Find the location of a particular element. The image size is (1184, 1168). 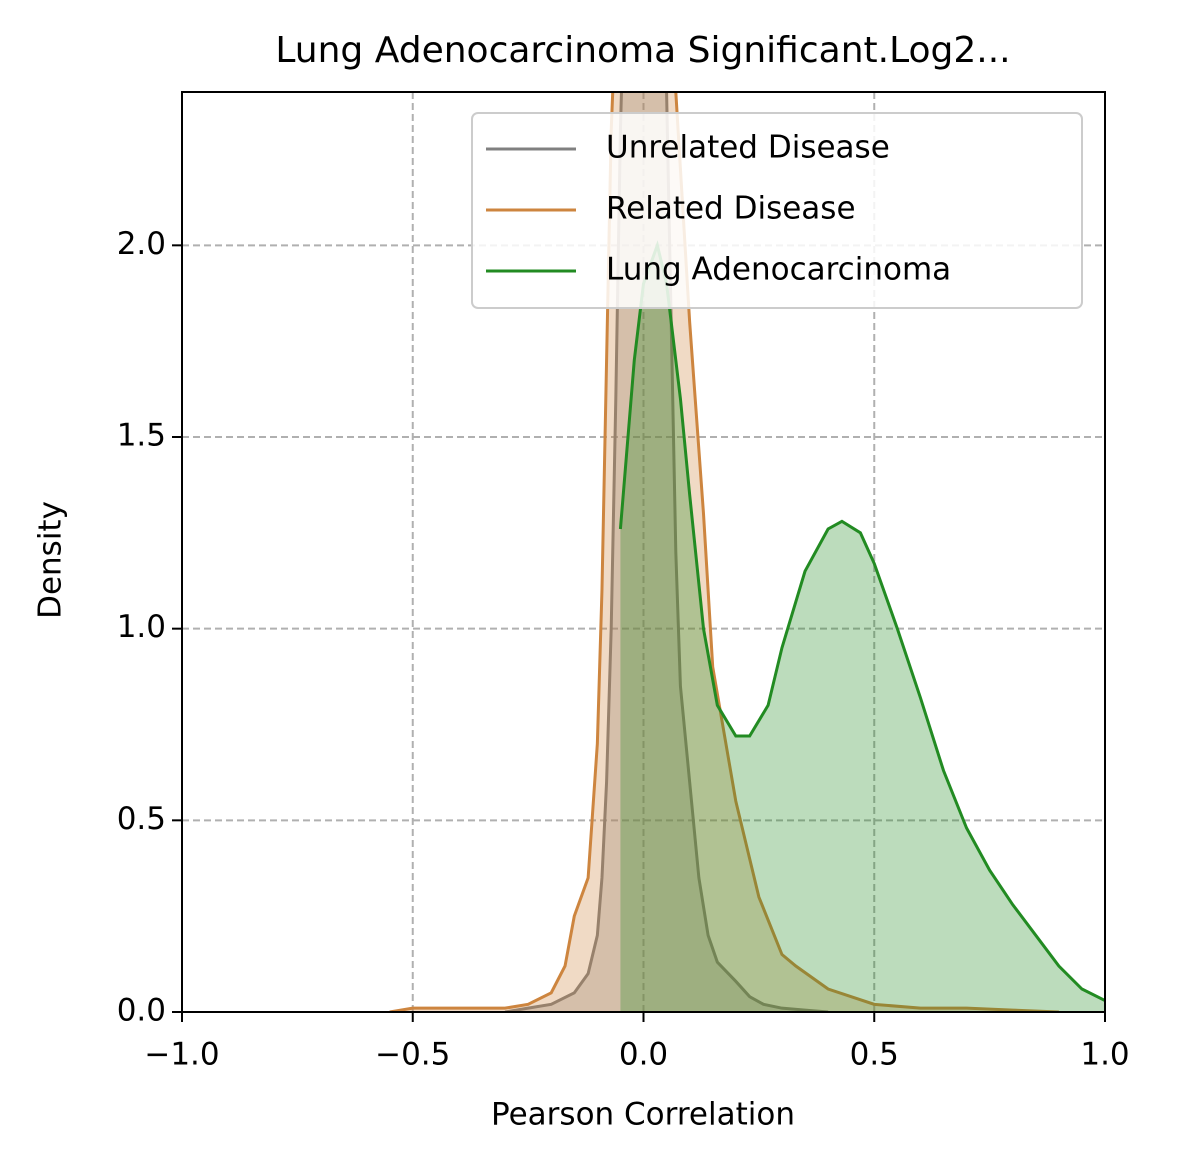

x-tick-label: −0.5 is located at coordinates (412, 1055).